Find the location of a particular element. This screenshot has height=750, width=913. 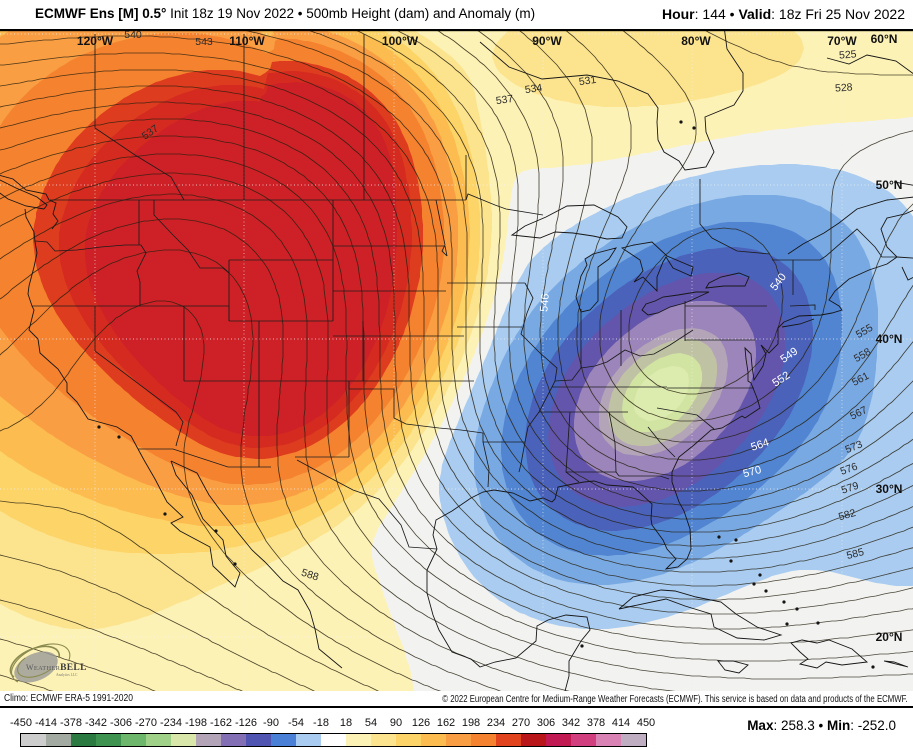

svg-text: 120°W is located at coordinates (95, 41).